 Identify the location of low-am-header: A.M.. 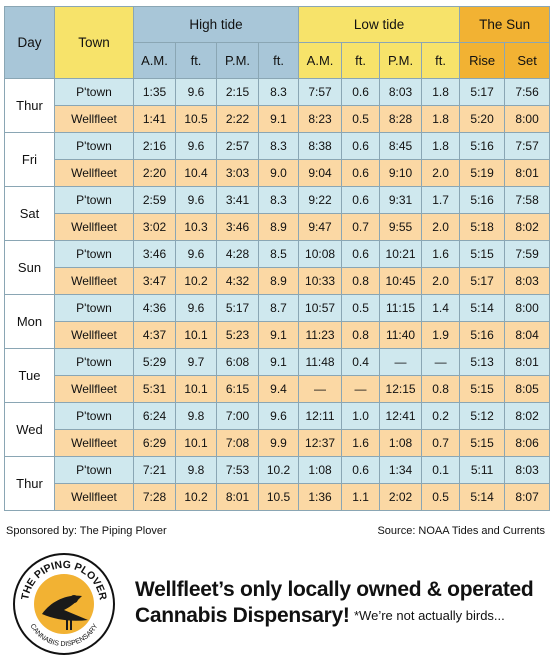
(320, 60).